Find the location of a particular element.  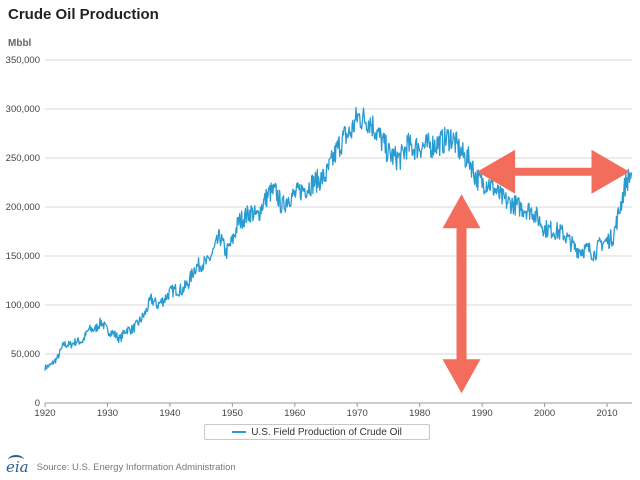

y-tick-label: 350,000 is located at coordinates (23, 60).